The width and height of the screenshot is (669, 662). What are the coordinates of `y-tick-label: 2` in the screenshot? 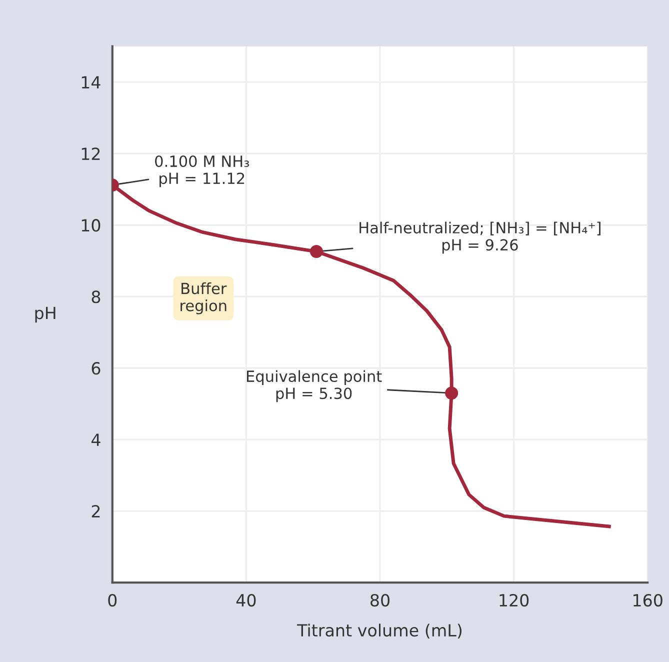 It's located at (96, 511).